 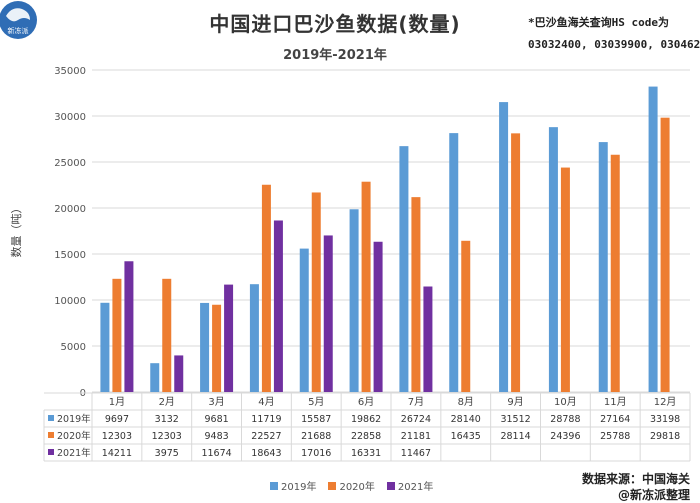 What do you see at coordinates (316, 402) in the screenshot?
I see `x-tick-label: 5月` at bounding box center [316, 402].